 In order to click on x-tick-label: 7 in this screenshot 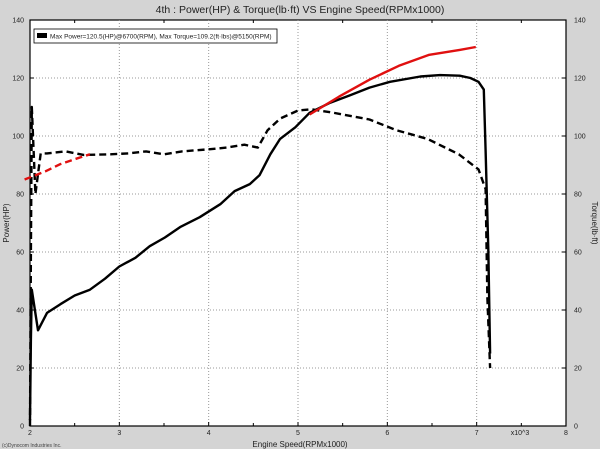, I will do `click(477, 433)`.